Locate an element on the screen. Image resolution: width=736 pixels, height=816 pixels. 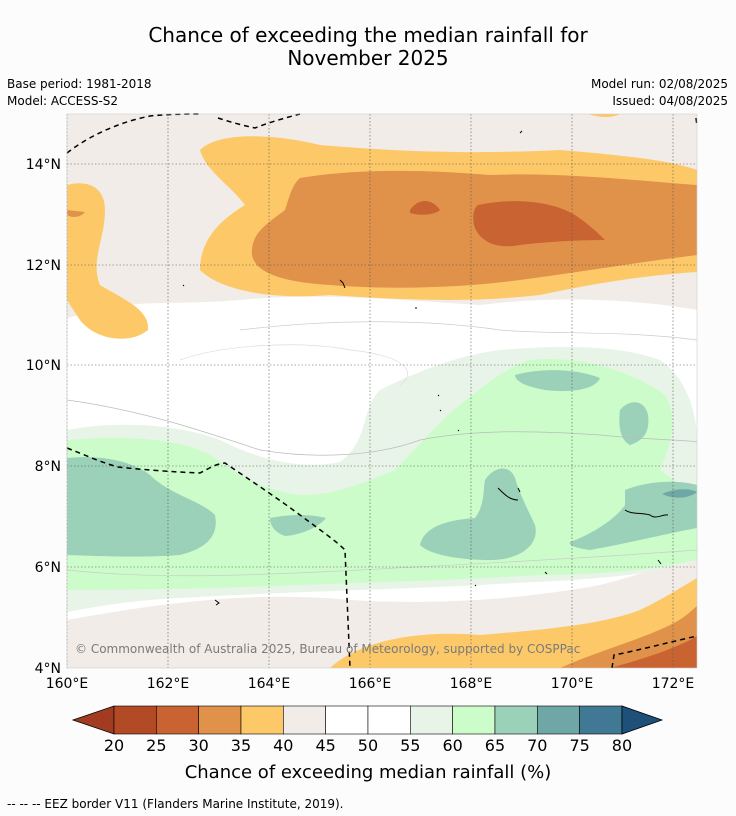
colorbar-tick-label: 50 is located at coordinates (368, 745).